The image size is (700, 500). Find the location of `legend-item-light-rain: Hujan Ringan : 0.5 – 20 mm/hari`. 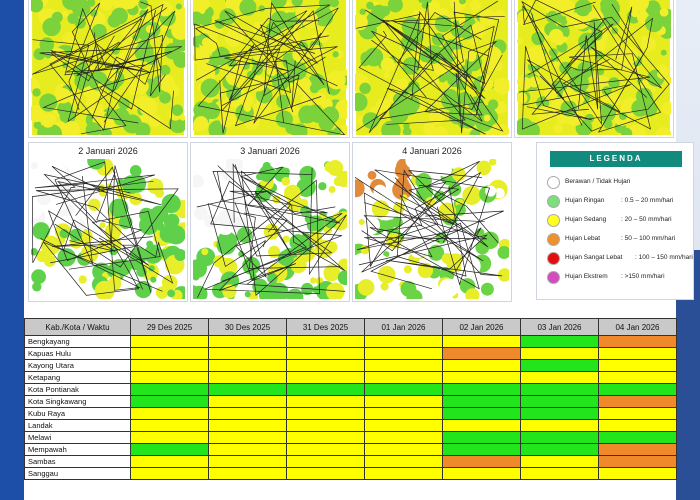

legend-item-light-rain: Hujan Ringan : 0.5 – 20 mm/hari is located at coordinates (620, 202).